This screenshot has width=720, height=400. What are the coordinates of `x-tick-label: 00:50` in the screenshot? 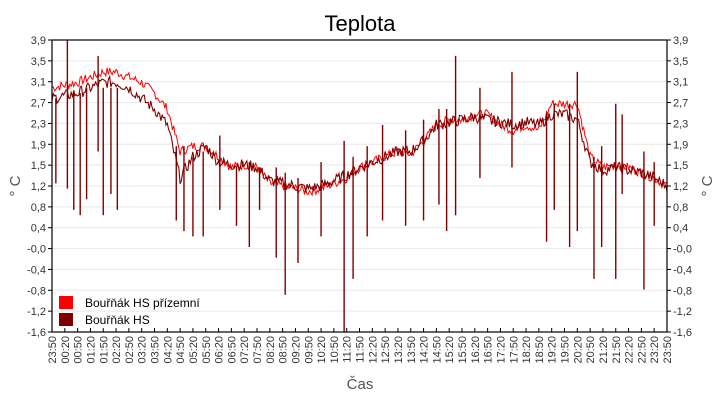 It's located at (79, 350).